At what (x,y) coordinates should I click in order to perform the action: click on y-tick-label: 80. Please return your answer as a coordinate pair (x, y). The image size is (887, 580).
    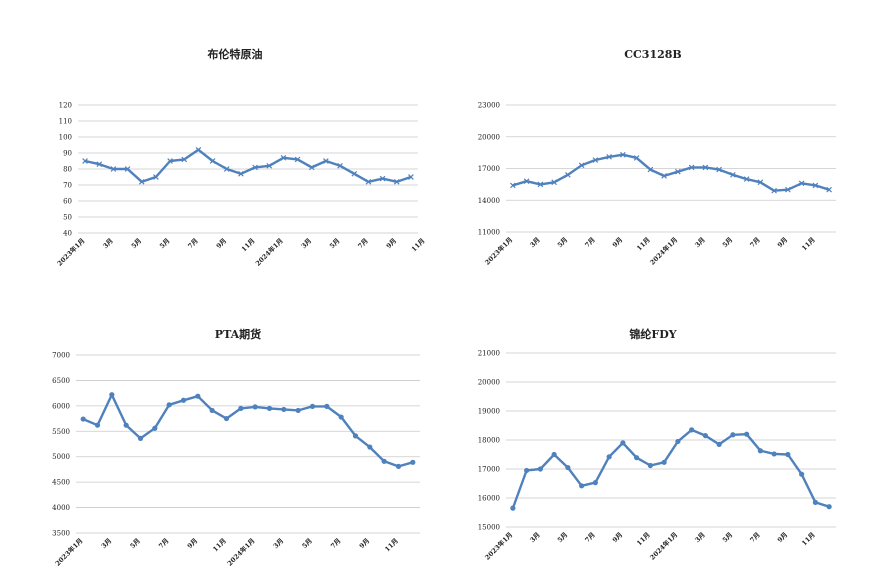
    Looking at the image, I should click on (67, 170).